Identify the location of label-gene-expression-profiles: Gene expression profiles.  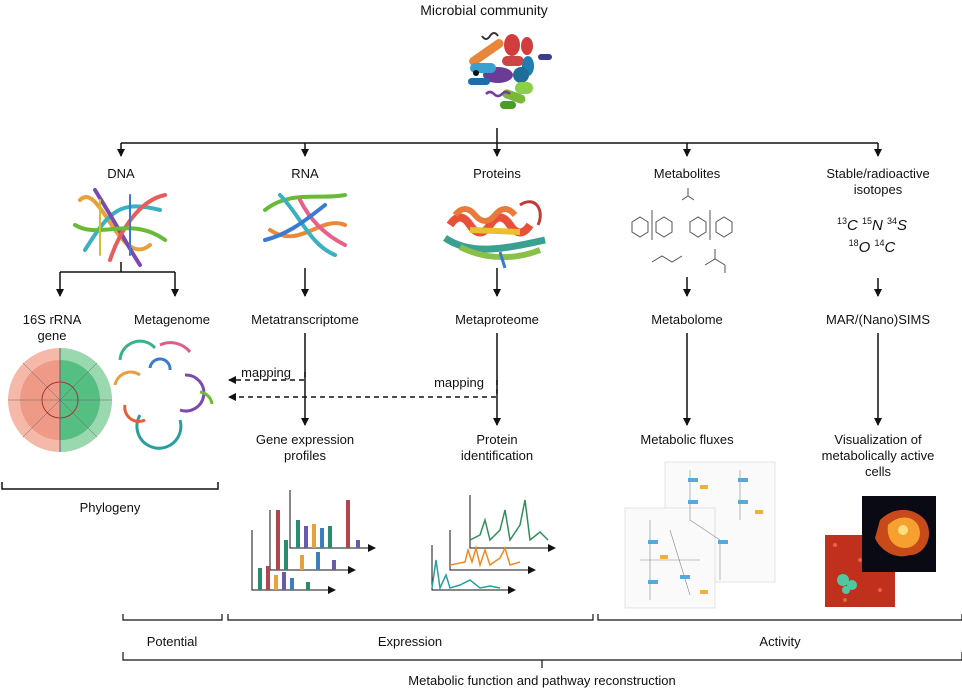
(305, 447).